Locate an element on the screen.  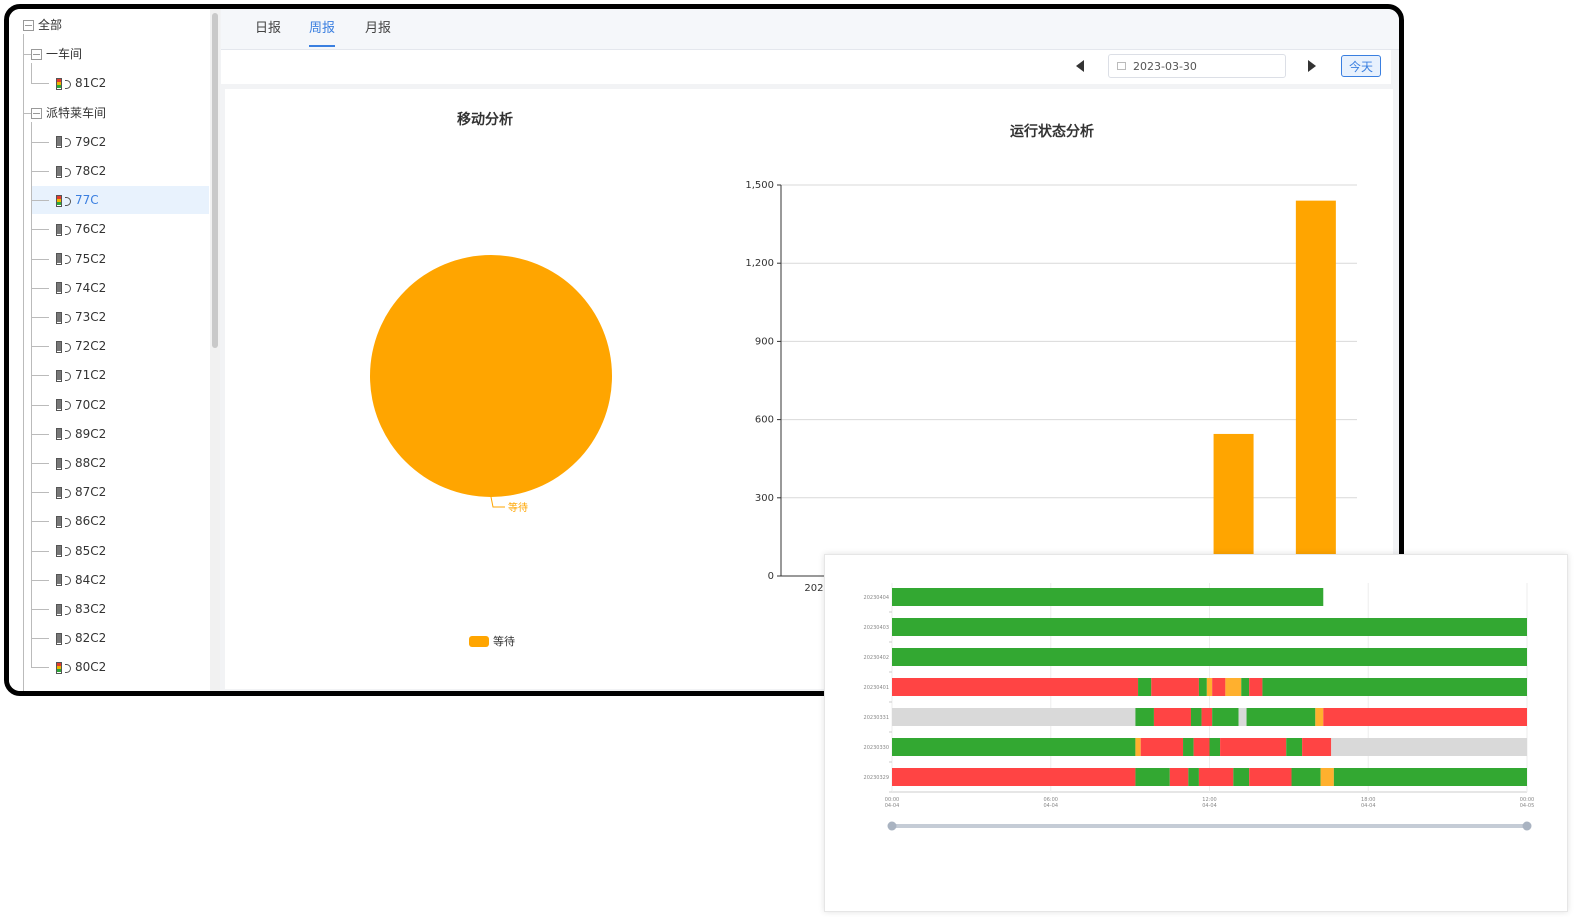
tab-monthly: 月报 is located at coordinates (378, 28).